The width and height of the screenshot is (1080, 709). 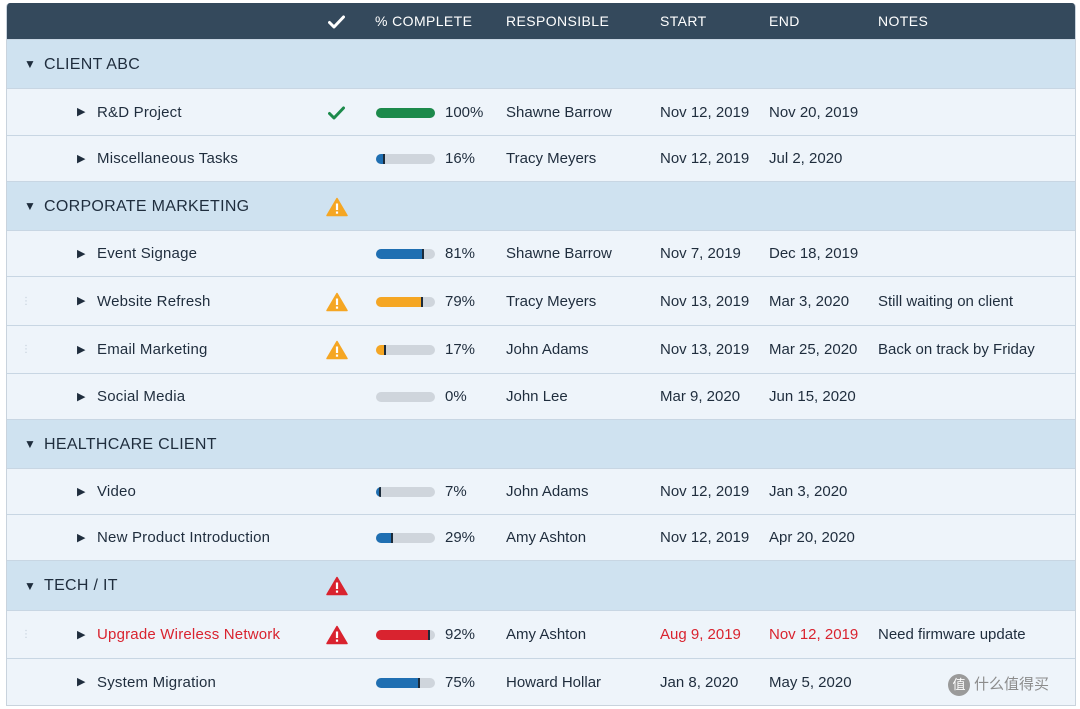 I want to click on end-date: May 5, 2020, so click(x=810, y=682).